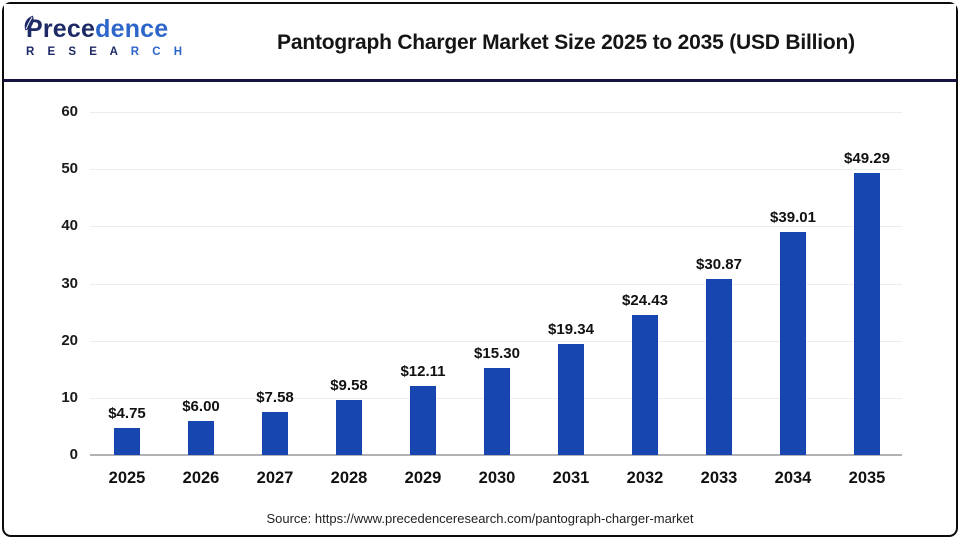 The image size is (960, 540). What do you see at coordinates (719, 478) in the screenshot?
I see `x-axis-tick-2033: 2033` at bounding box center [719, 478].